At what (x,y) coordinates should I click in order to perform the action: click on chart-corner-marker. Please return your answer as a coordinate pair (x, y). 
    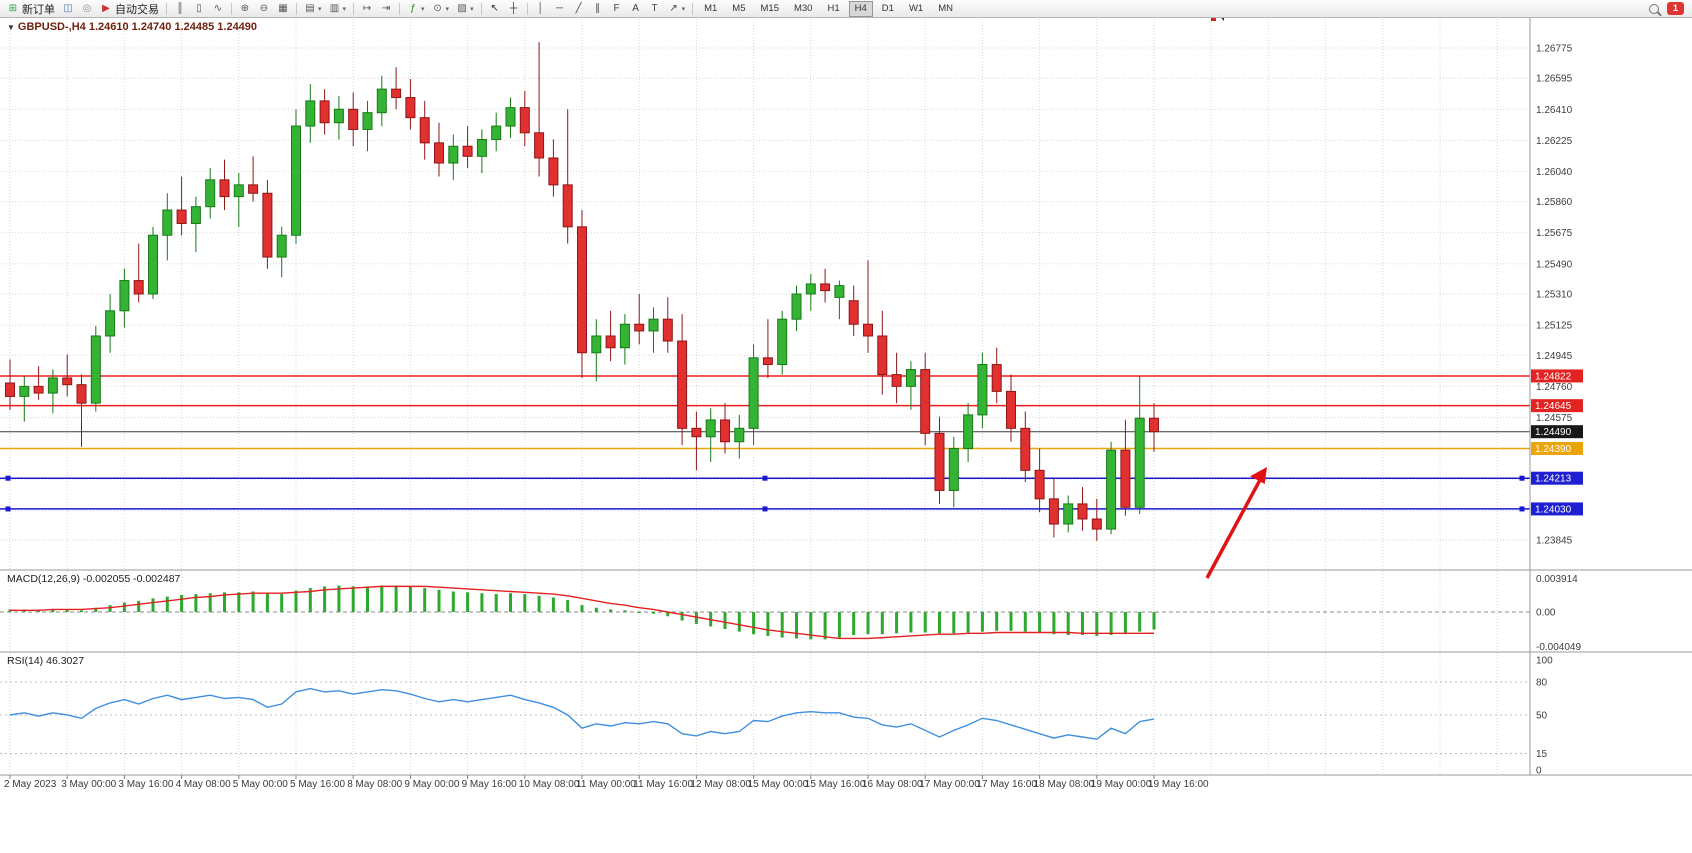
    Looking at the image, I should click on (1213, 18).